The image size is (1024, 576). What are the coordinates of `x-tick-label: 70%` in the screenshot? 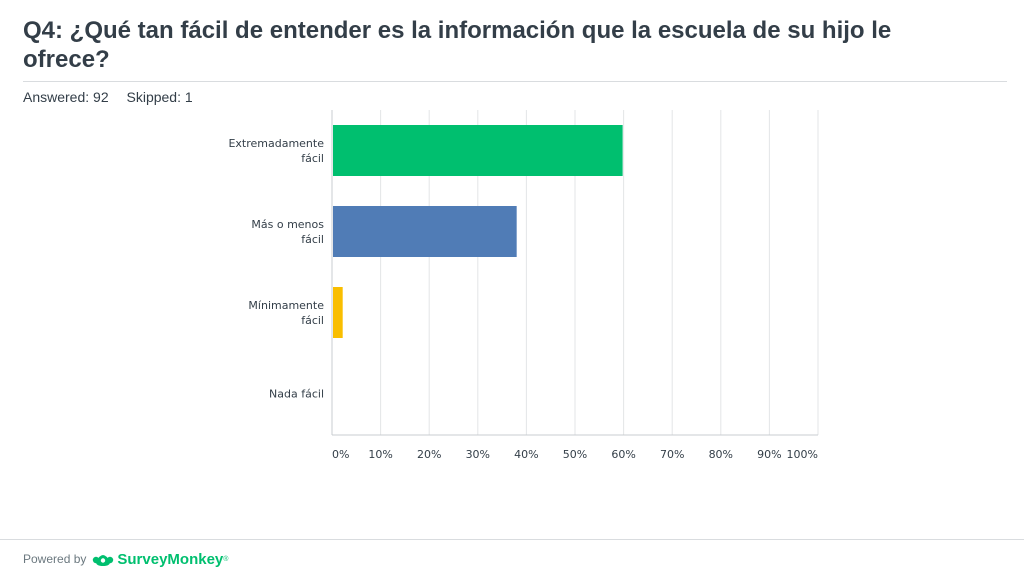 It's located at (672, 454).